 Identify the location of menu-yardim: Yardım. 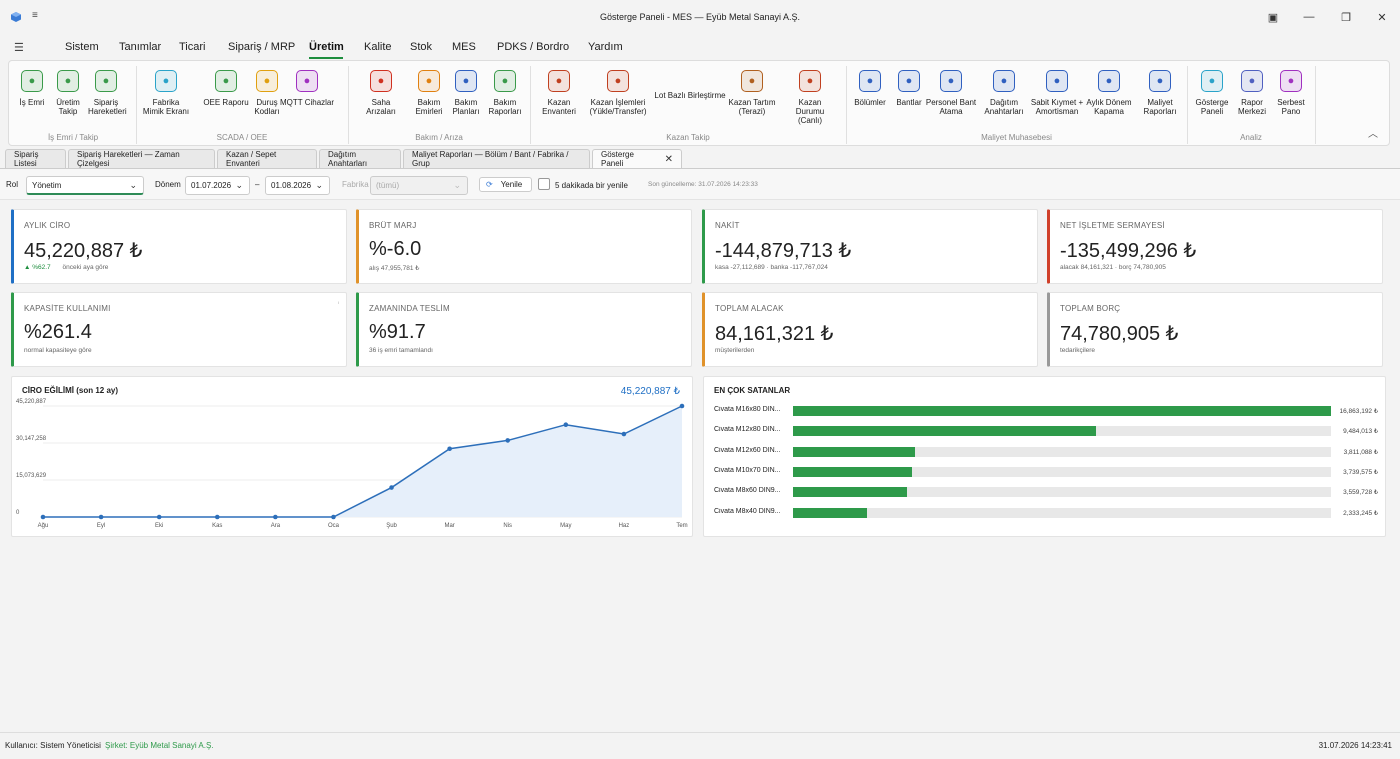
(605, 47).